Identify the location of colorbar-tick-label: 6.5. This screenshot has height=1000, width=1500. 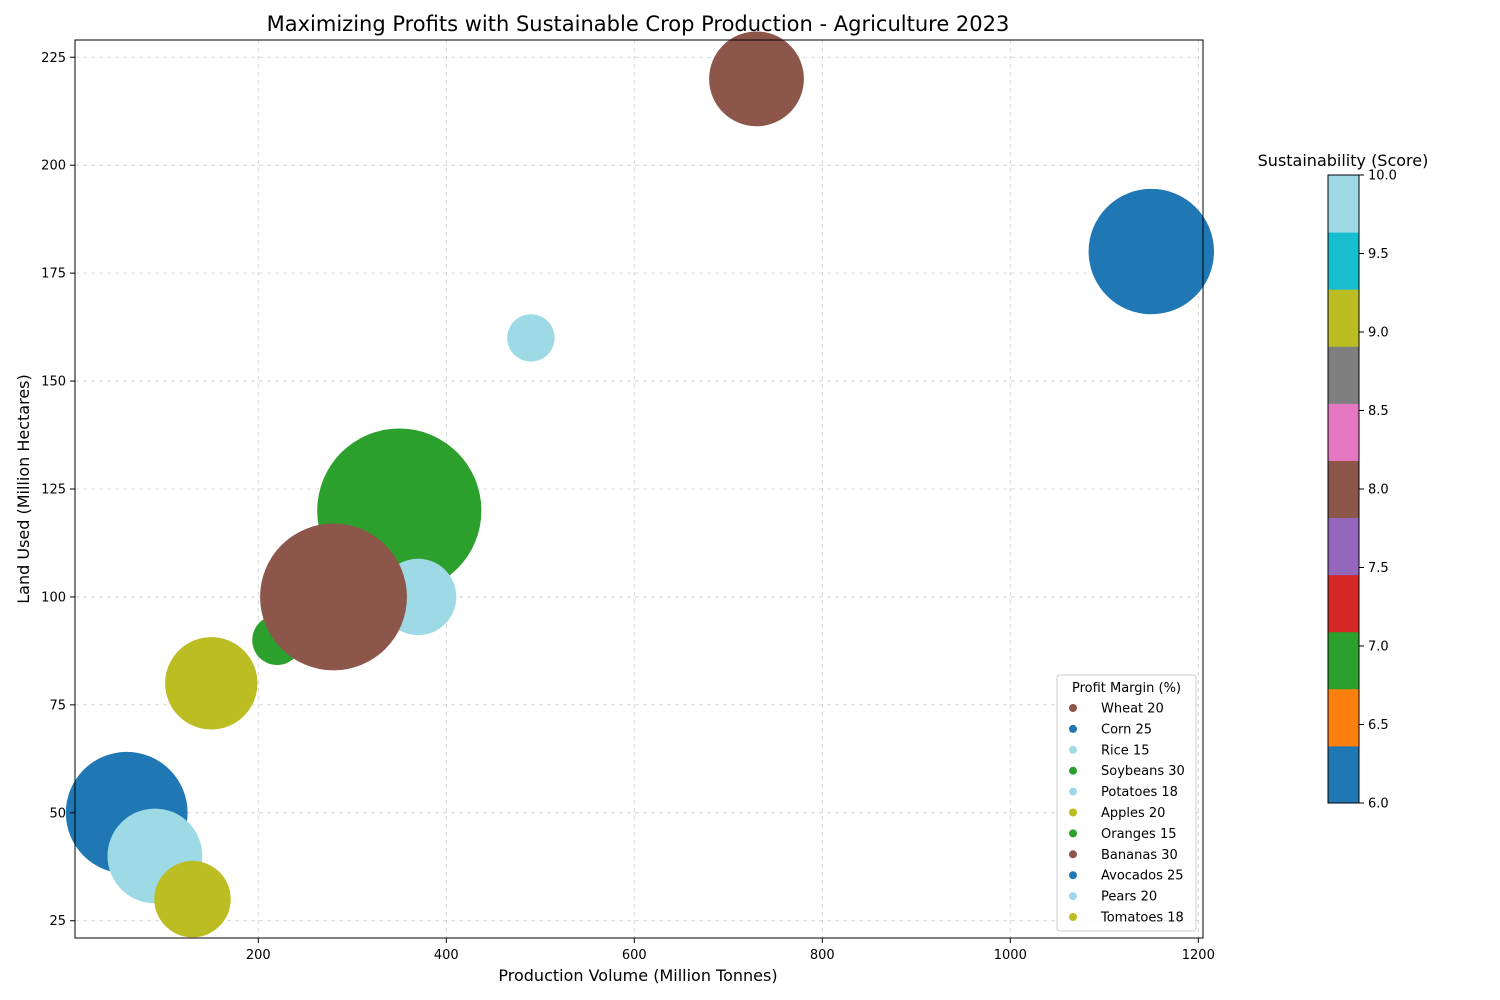
(1378, 725).